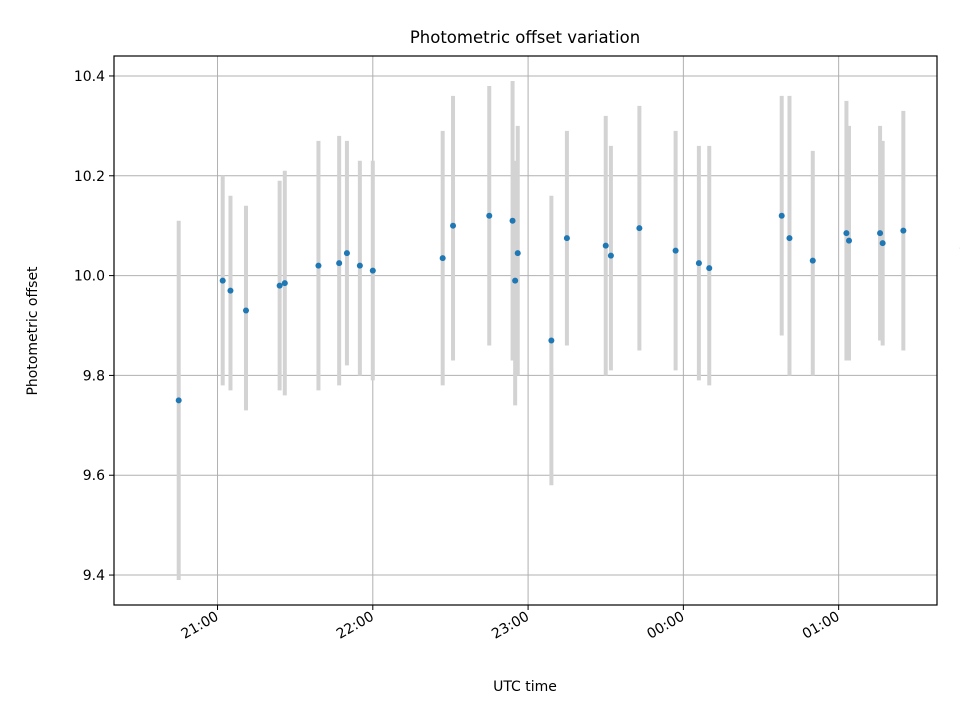 The width and height of the screenshot is (960, 720). I want to click on y-tick-label: 10.0, so click(89, 277).